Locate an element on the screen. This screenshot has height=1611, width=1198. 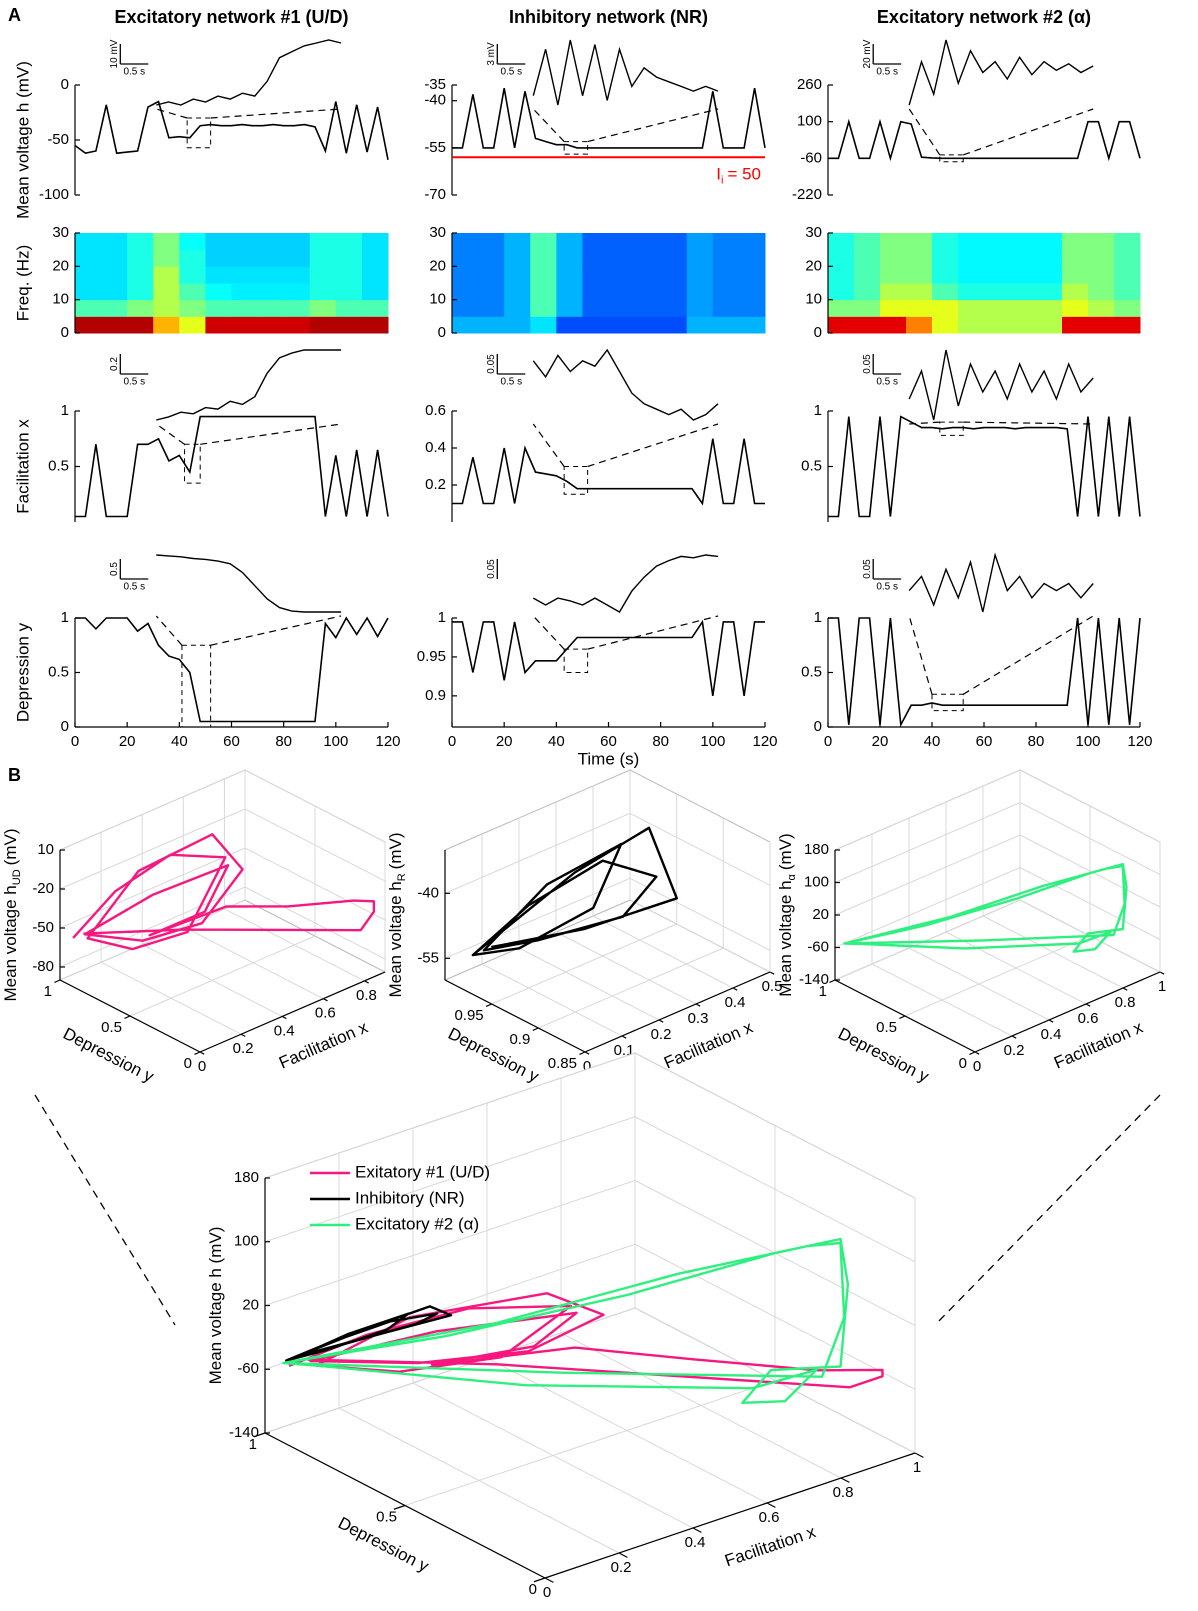
y-tick-label: 20 is located at coordinates (437, 265).